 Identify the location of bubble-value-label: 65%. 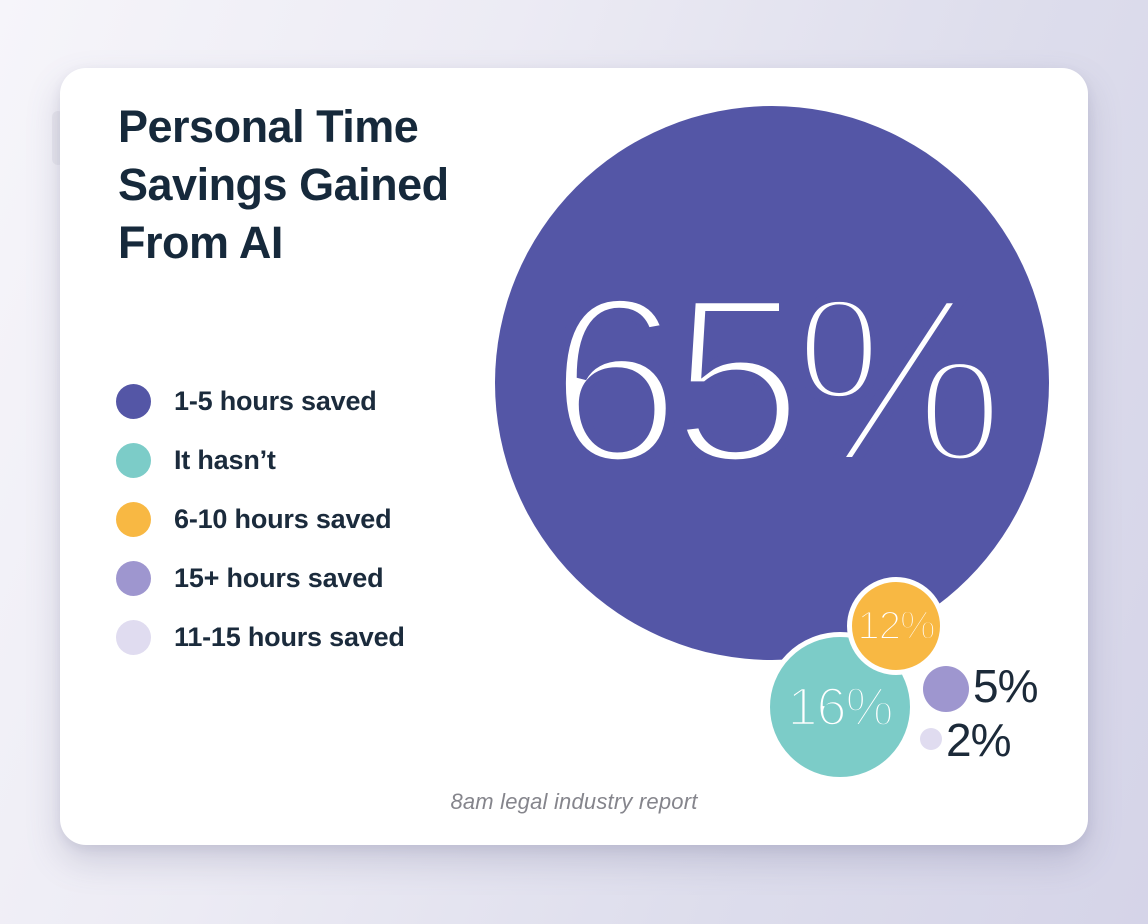
(777, 380).